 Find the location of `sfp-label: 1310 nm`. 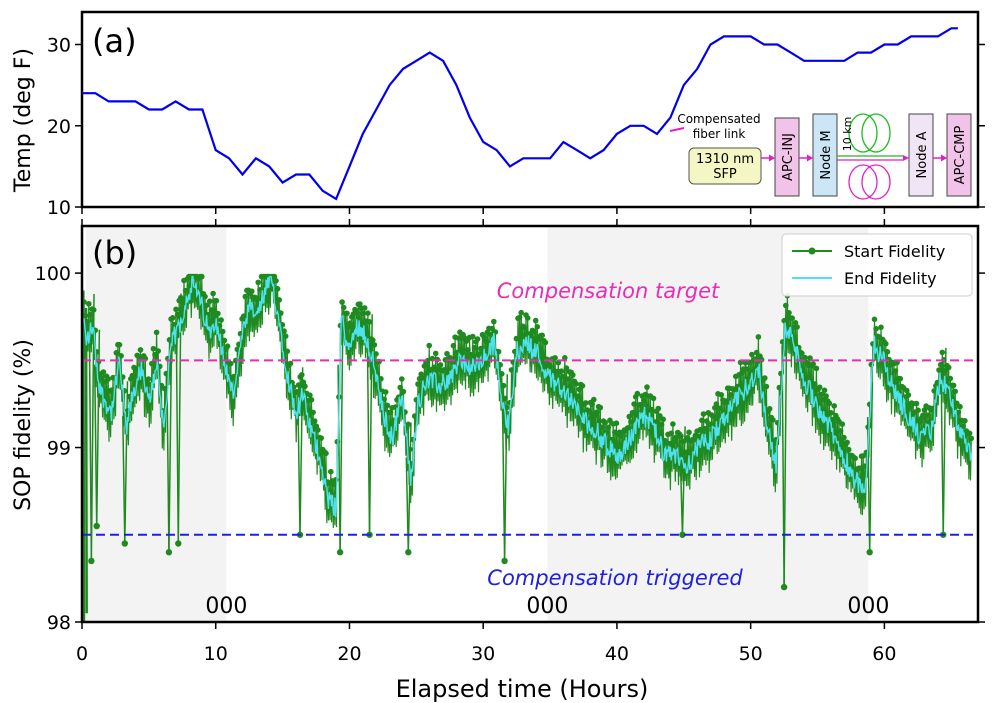

sfp-label: 1310 nm is located at coordinates (725, 159).